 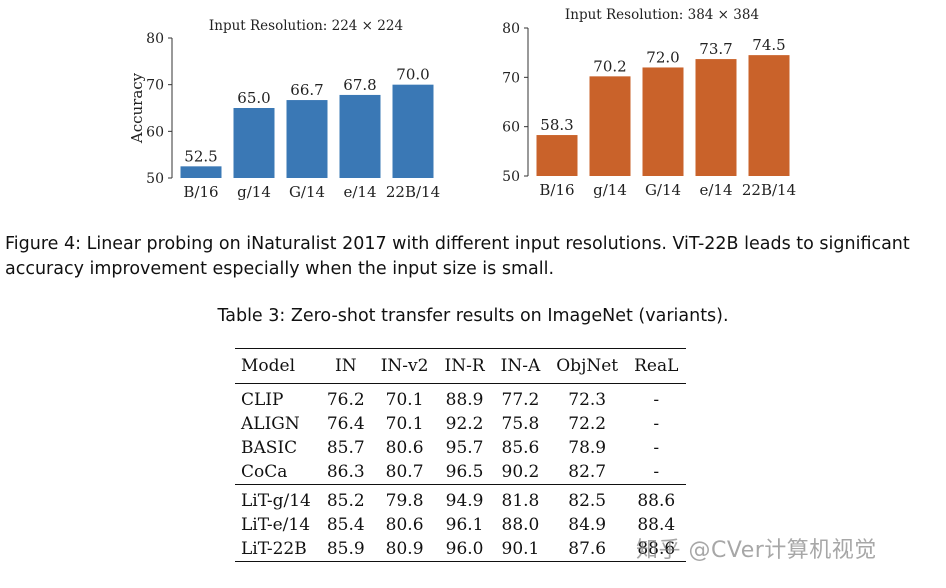 I want to click on table-header-cell: IN-R, so click(x=464, y=366).